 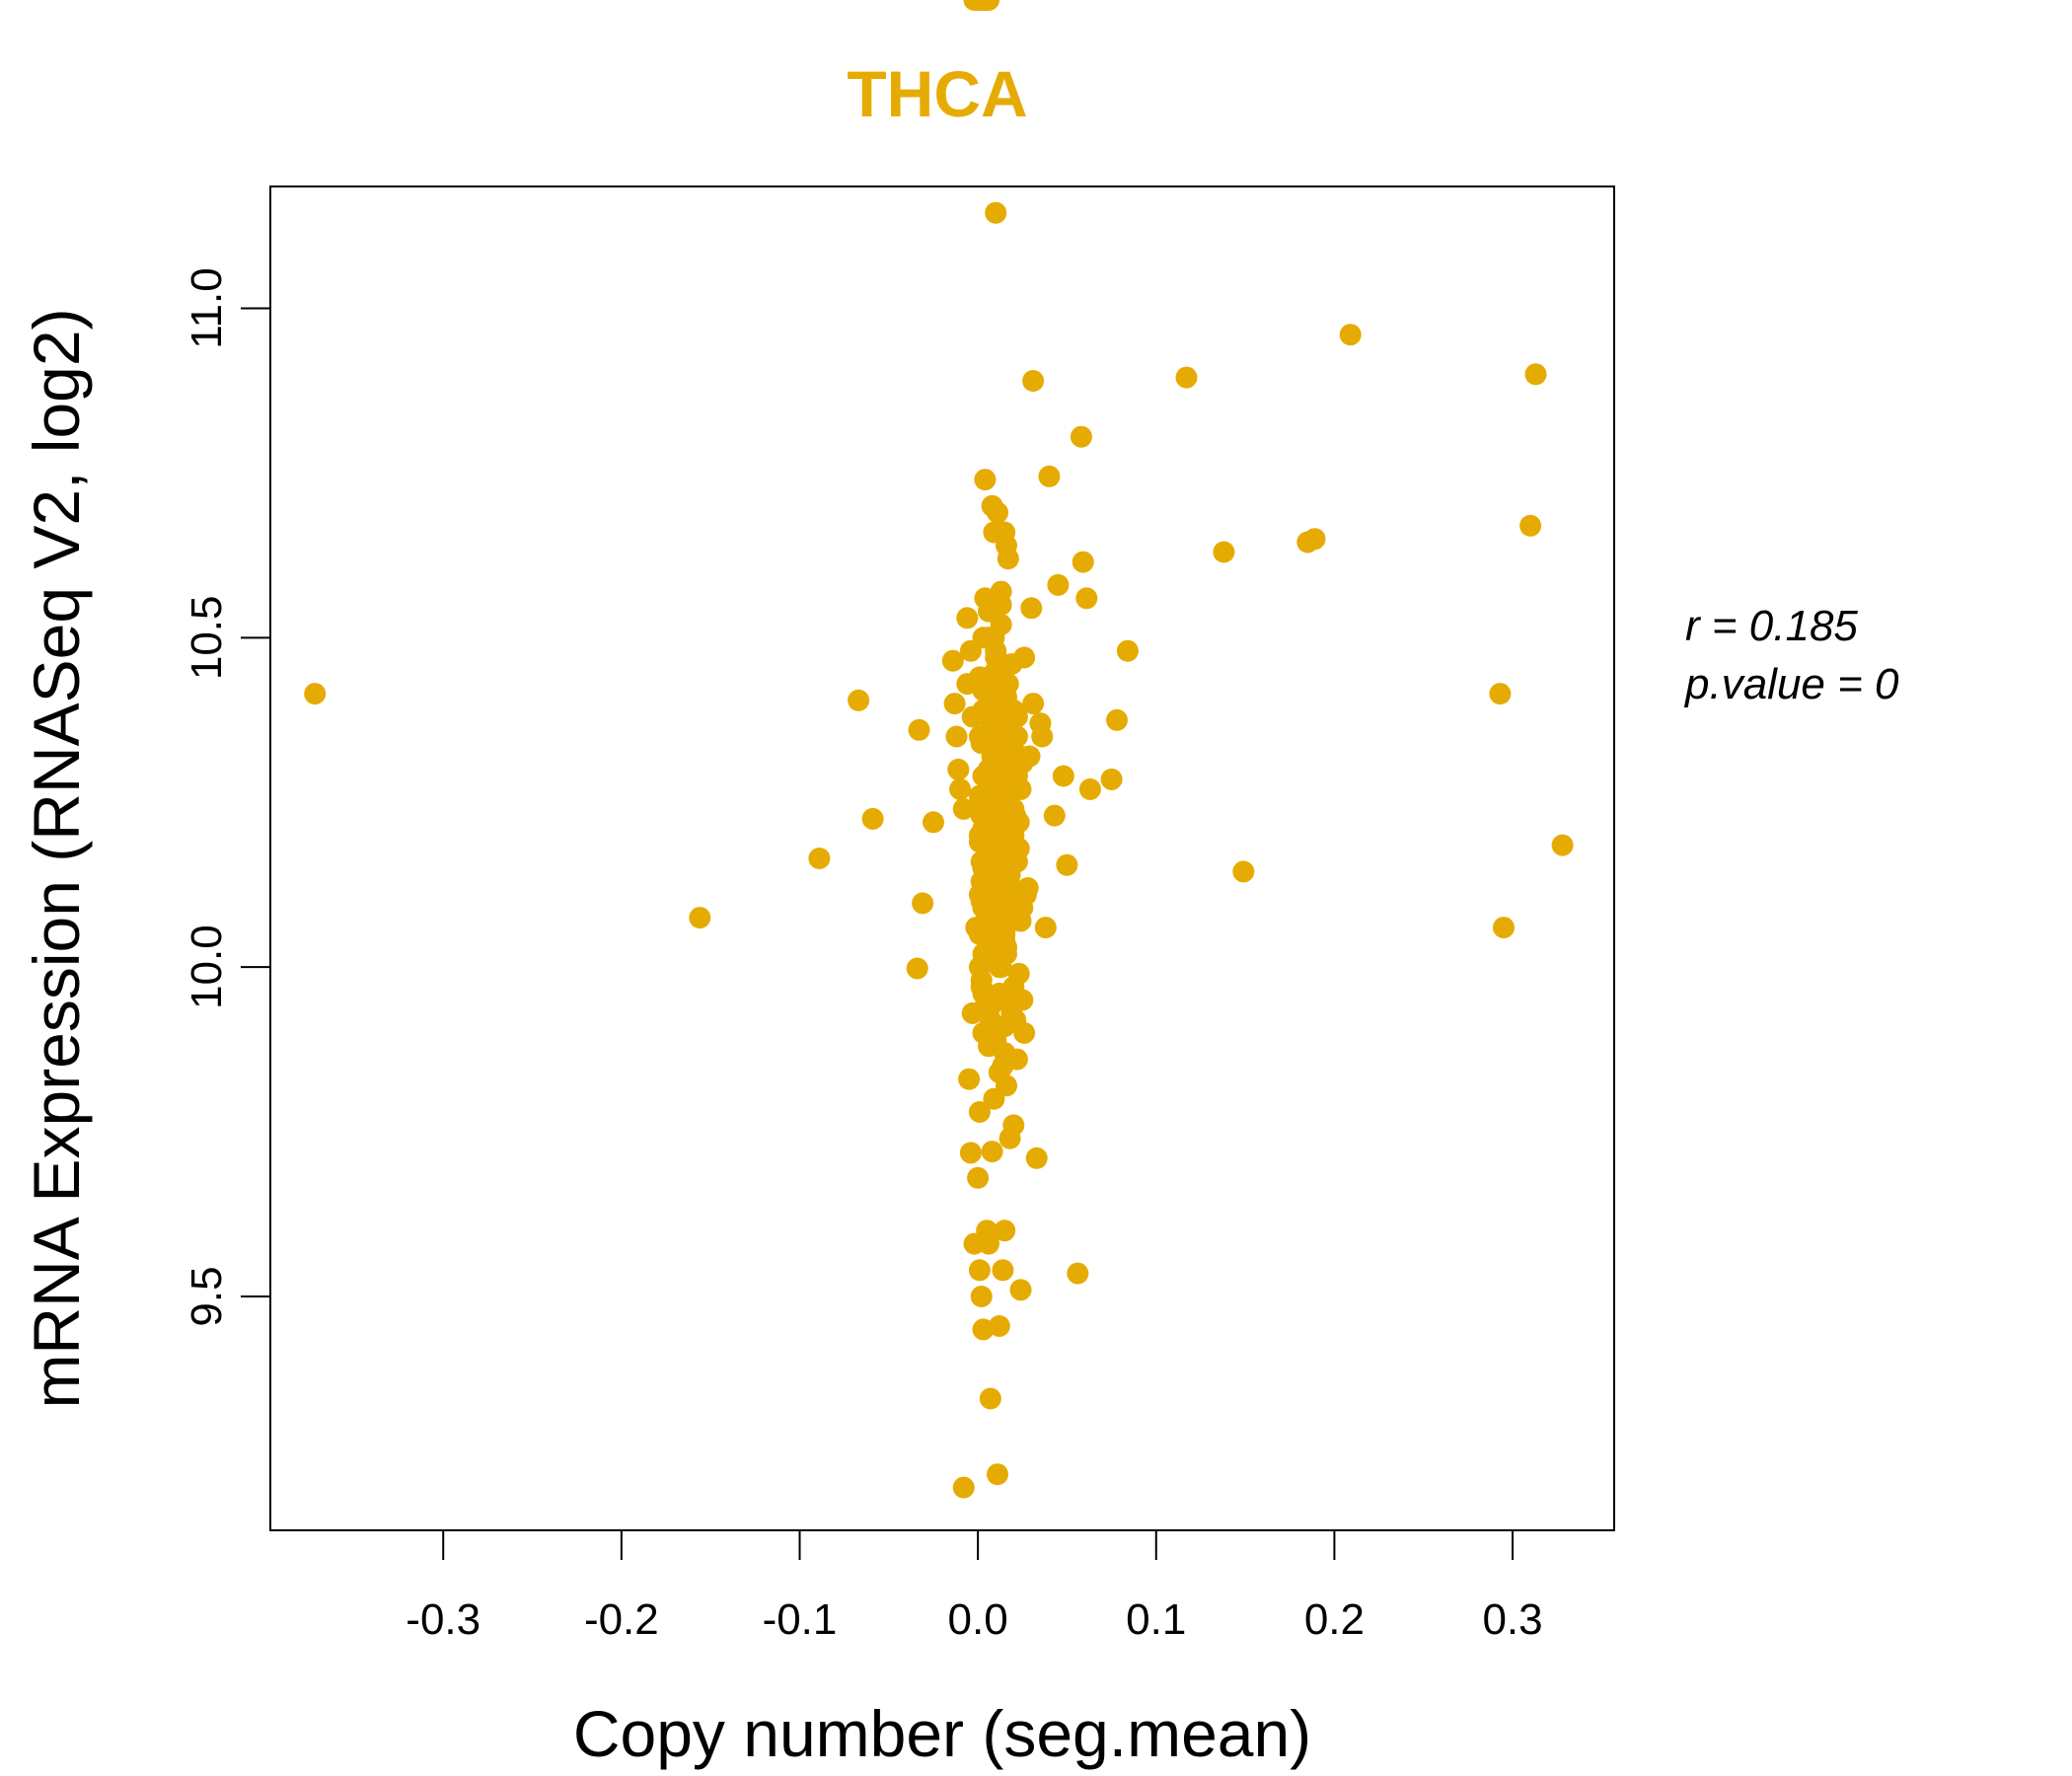 I want to click on x-tick-label: 0.0, so click(x=978, y=1620).